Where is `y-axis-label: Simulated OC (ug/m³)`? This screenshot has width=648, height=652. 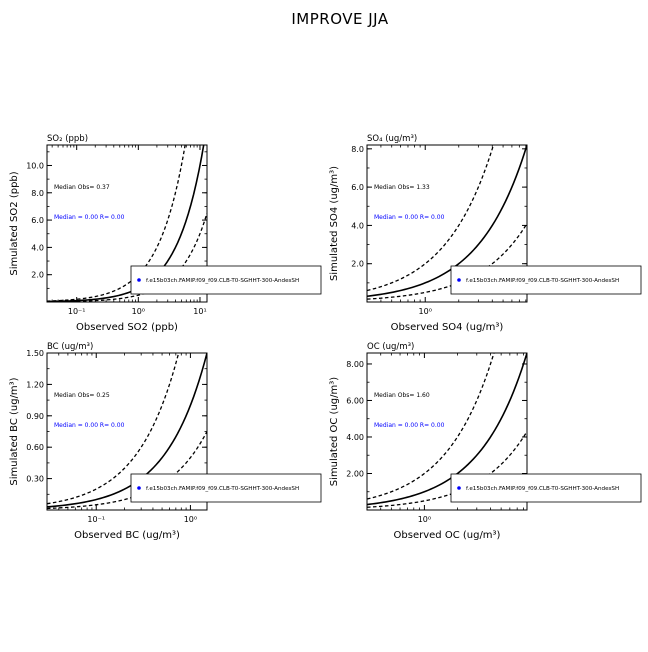
y-axis-label: Simulated OC (ug/m³) is located at coordinates (334, 431).